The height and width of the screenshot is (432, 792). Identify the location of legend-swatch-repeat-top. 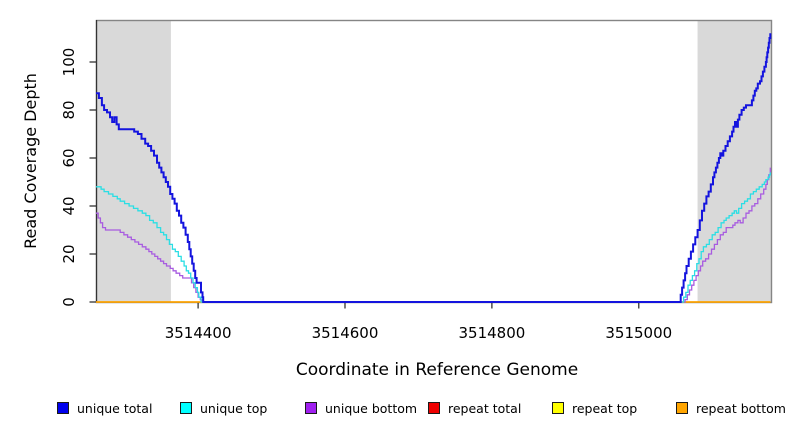
(558, 408).